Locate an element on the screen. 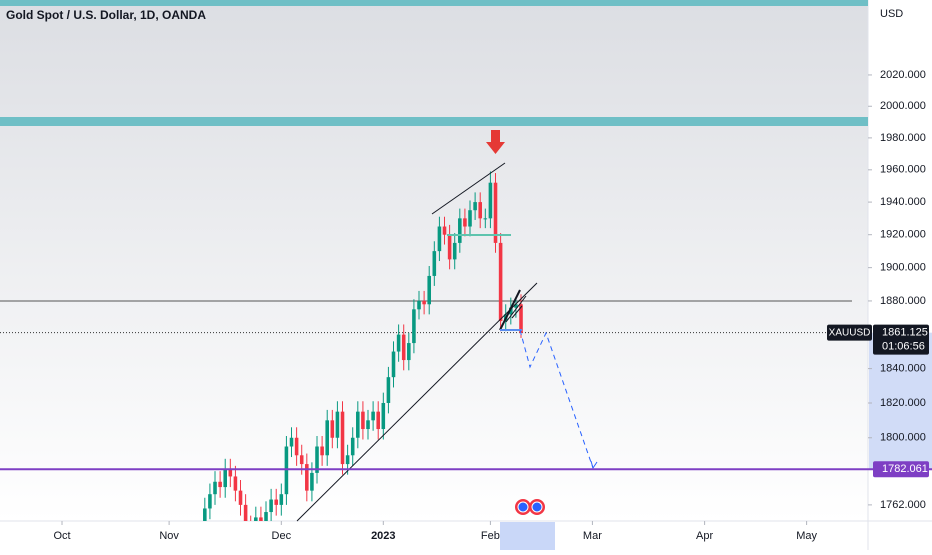  y-tick-label: 1900.000 is located at coordinates (903, 268).